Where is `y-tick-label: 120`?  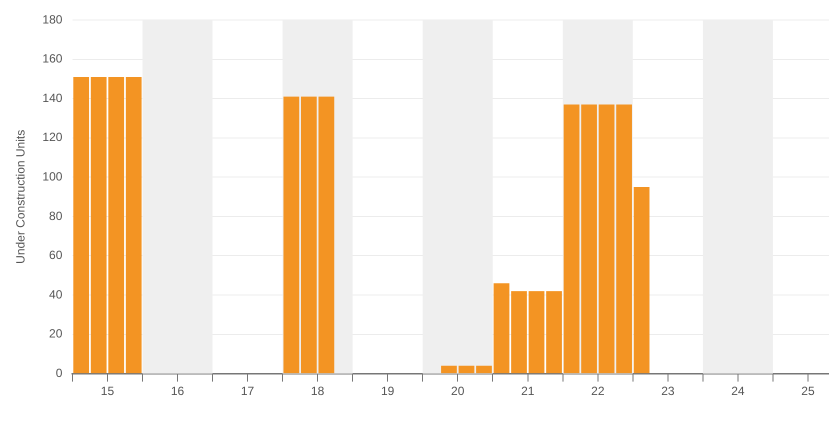 y-tick-label: 120 is located at coordinates (52, 137).